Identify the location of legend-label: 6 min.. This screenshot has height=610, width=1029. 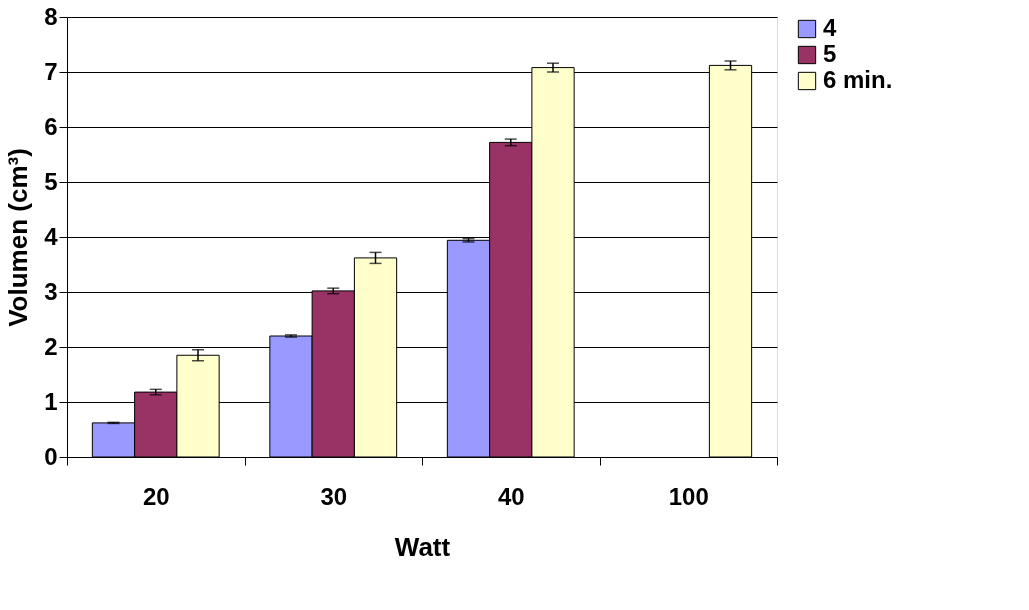
(858, 79).